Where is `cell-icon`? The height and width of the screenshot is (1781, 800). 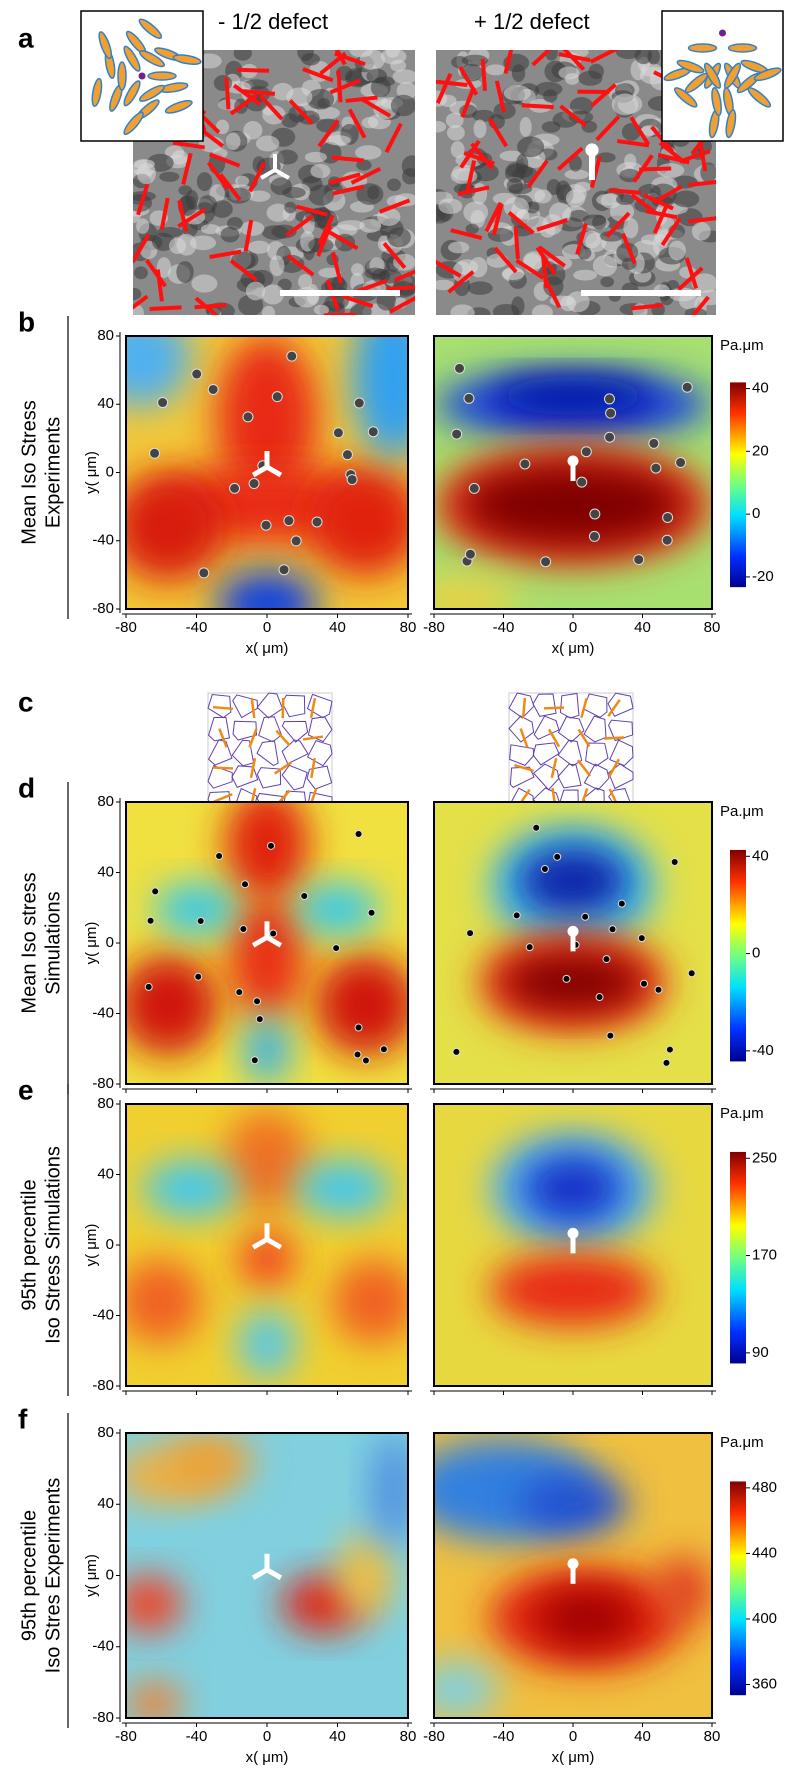 cell-icon is located at coordinates (162, 76).